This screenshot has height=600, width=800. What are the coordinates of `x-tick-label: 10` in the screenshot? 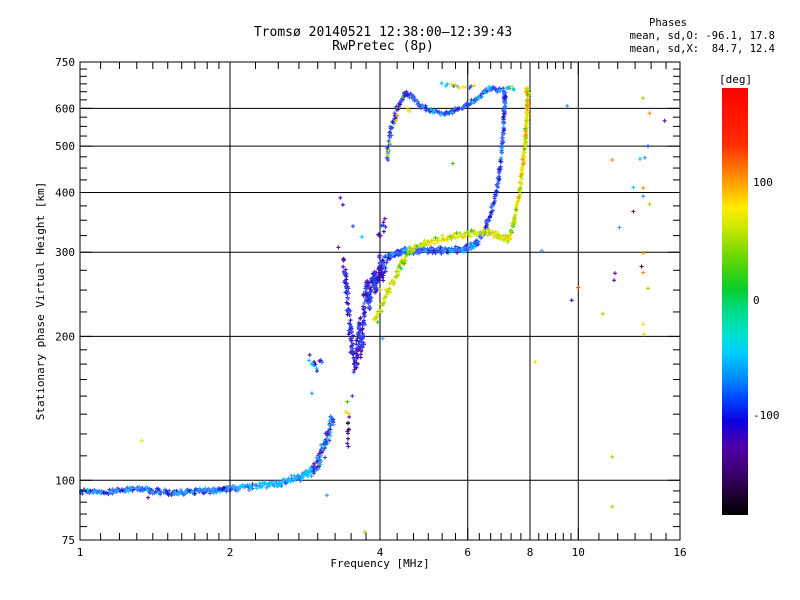 It's located at (578, 552).